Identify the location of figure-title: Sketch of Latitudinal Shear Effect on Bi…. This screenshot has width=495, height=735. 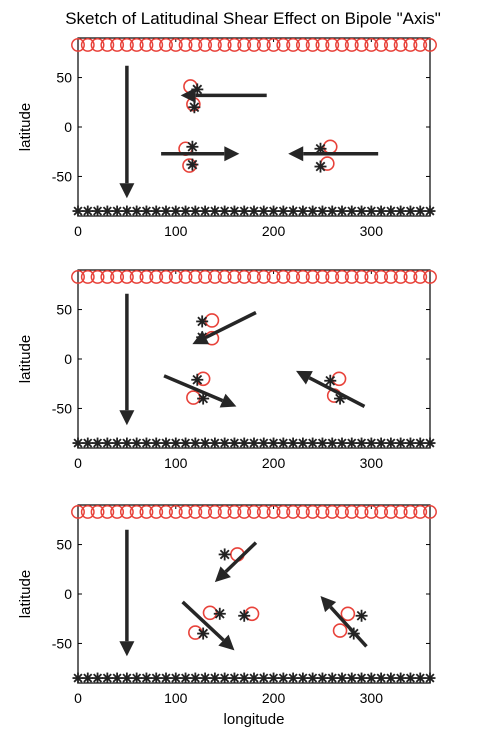
(253, 18).